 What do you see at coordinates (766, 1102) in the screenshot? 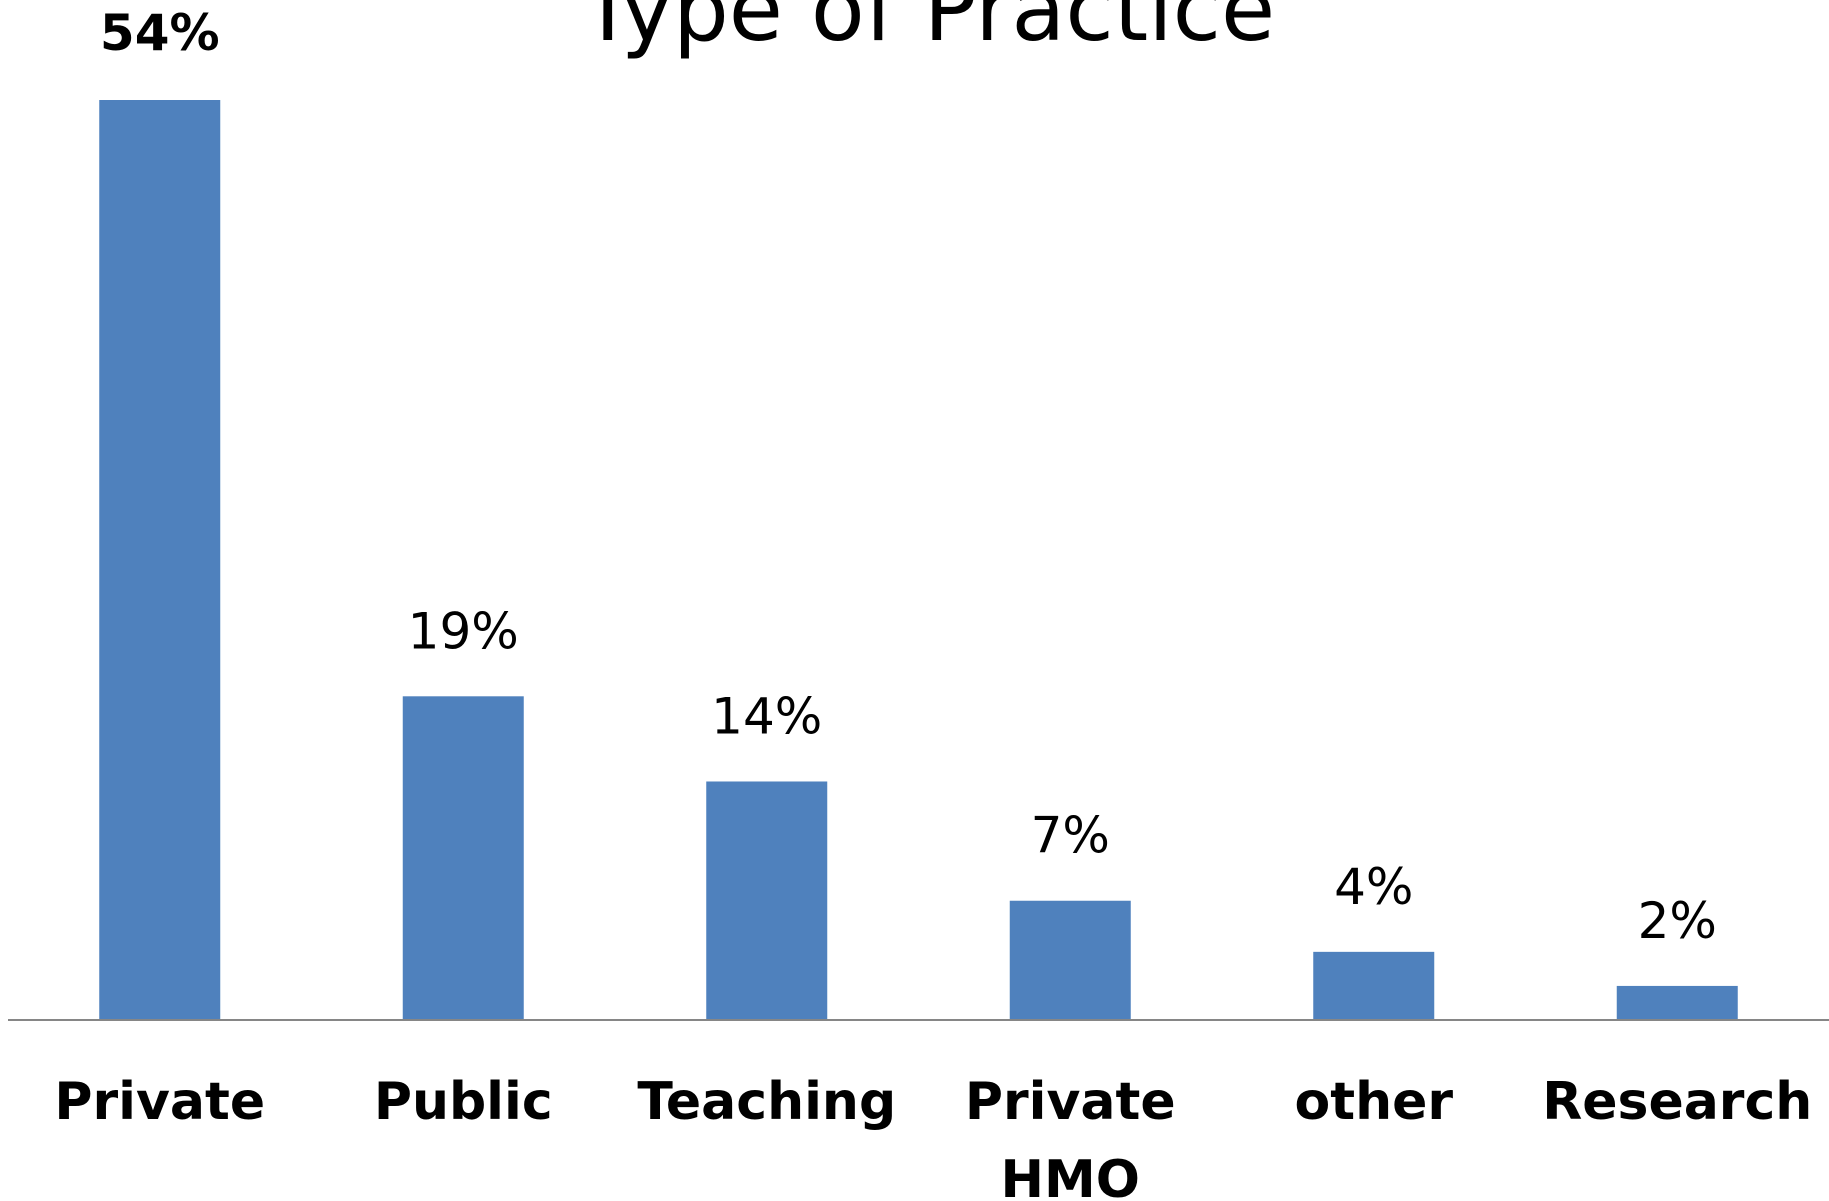
I see `category-label: Teaching` at bounding box center [766, 1102].